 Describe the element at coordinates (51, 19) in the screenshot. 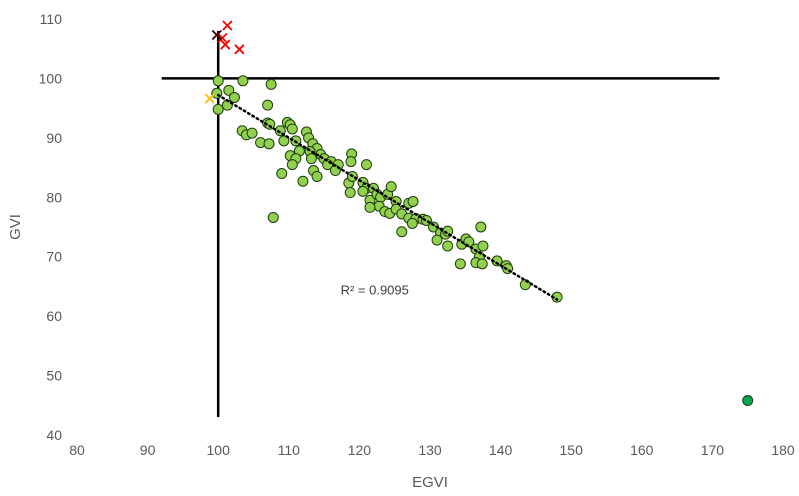

I see `y-tick-label: 110` at that location.